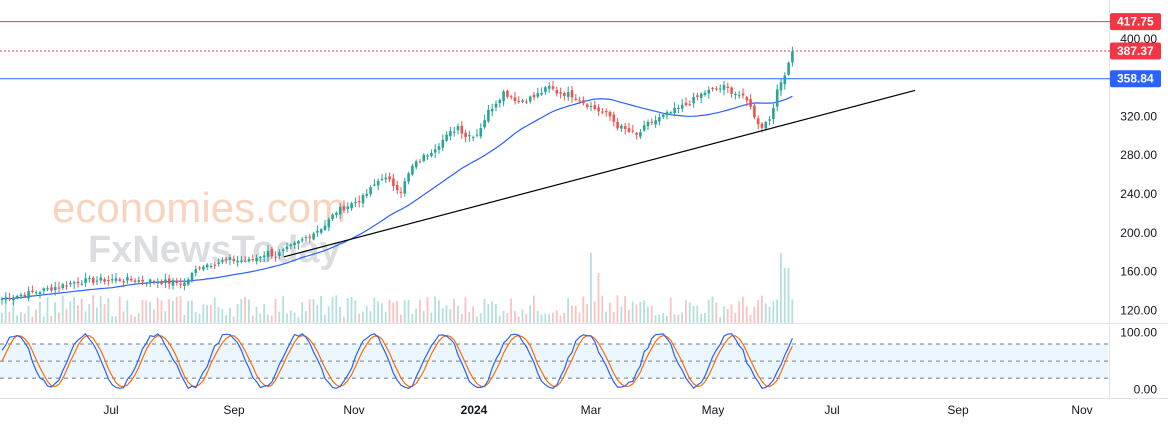 This screenshot has height=430, width=1168. I want to click on stochastic-pane, so click(554, 361).